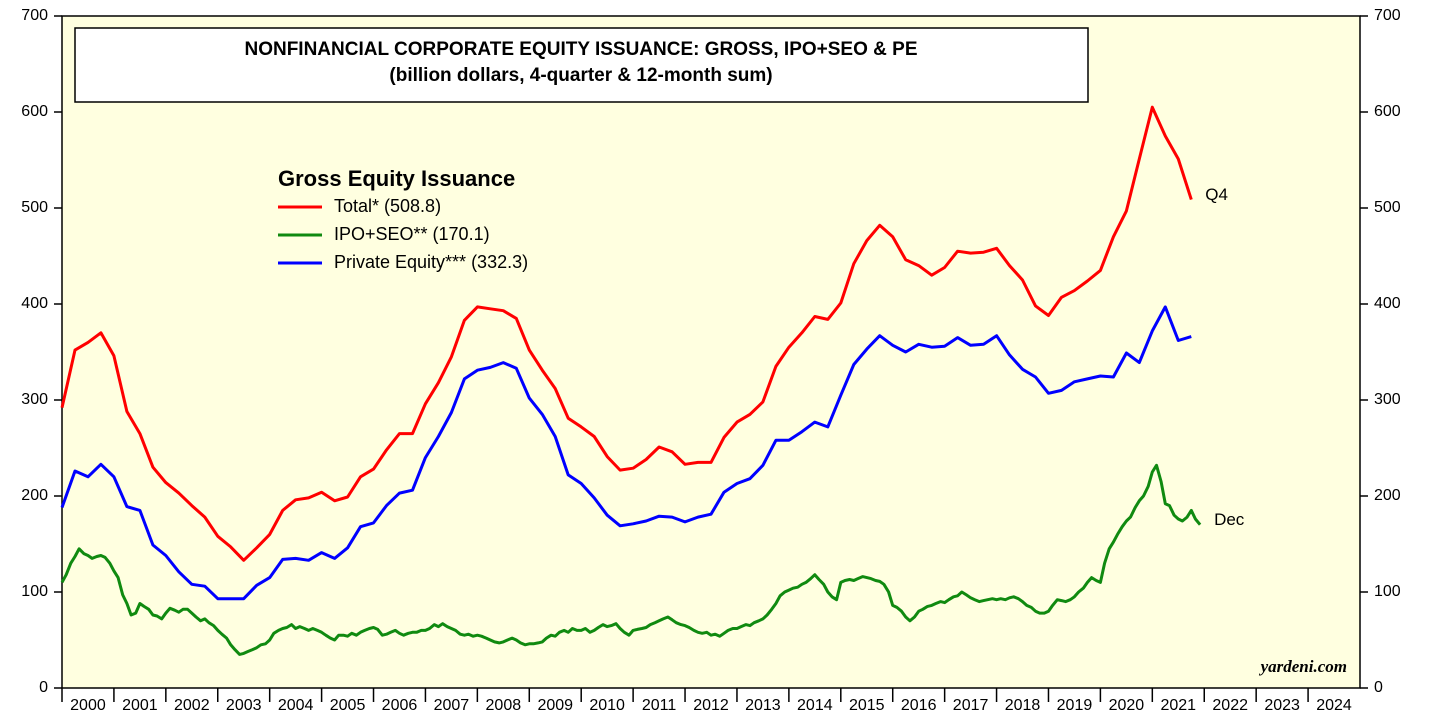  What do you see at coordinates (34, 303) in the screenshot?
I see `y-tick-label: 400` at bounding box center [34, 303].